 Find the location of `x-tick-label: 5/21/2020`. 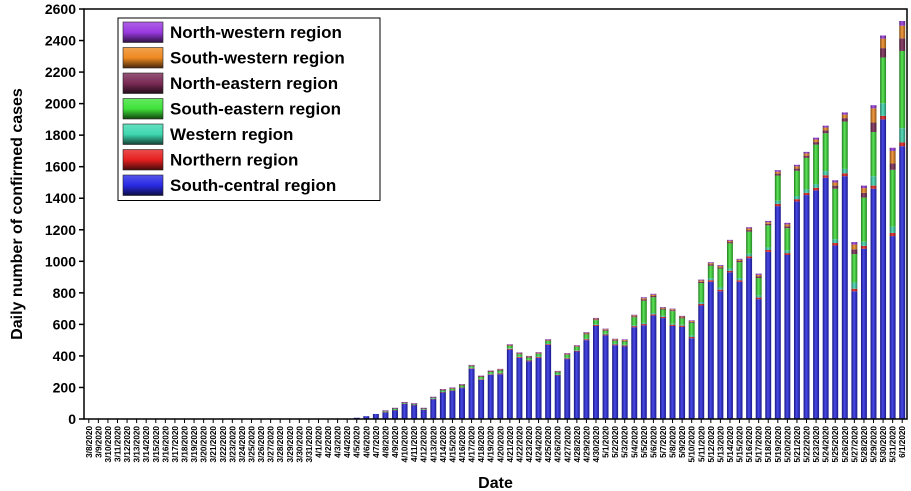

x-tick-label: 5/21/2020 is located at coordinates (797, 444).